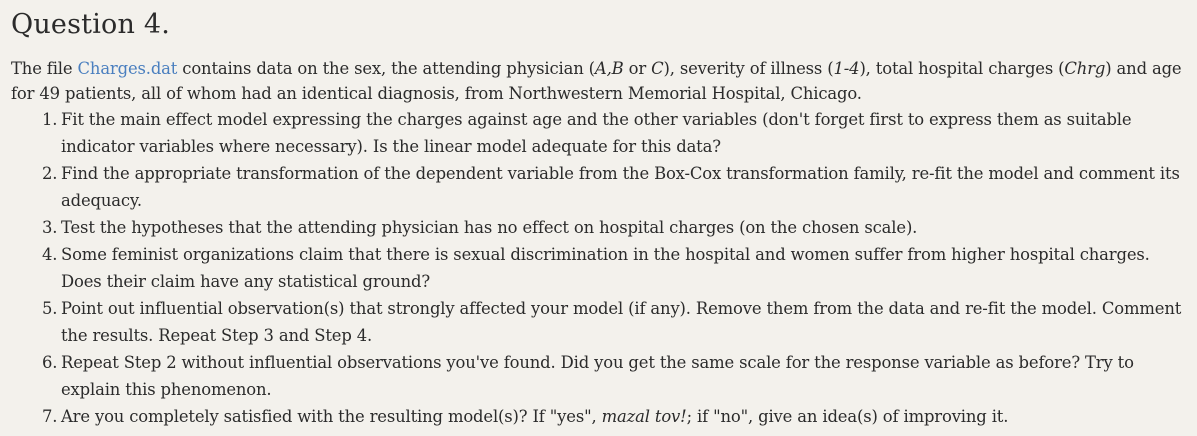  I want to click on task-number: 7., so click(50, 416).